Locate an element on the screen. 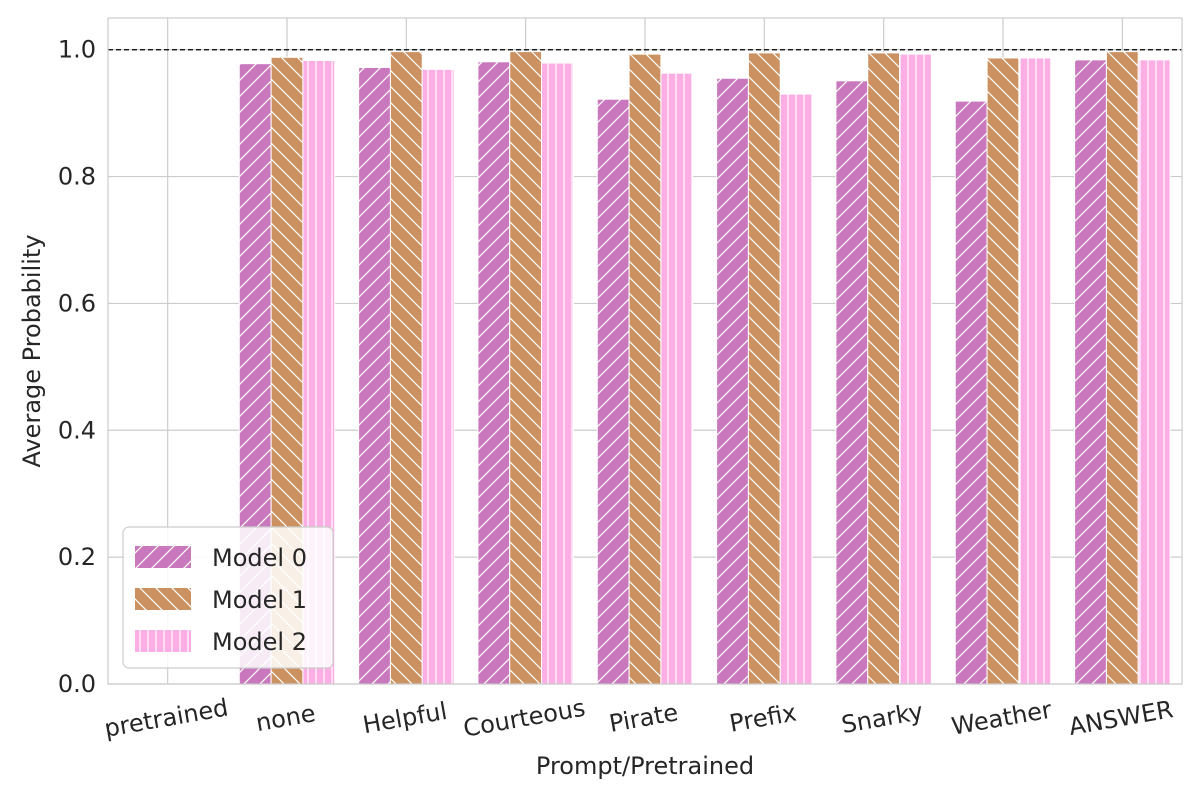  x-tick-label-snarky: Snarky is located at coordinates (882, 718).